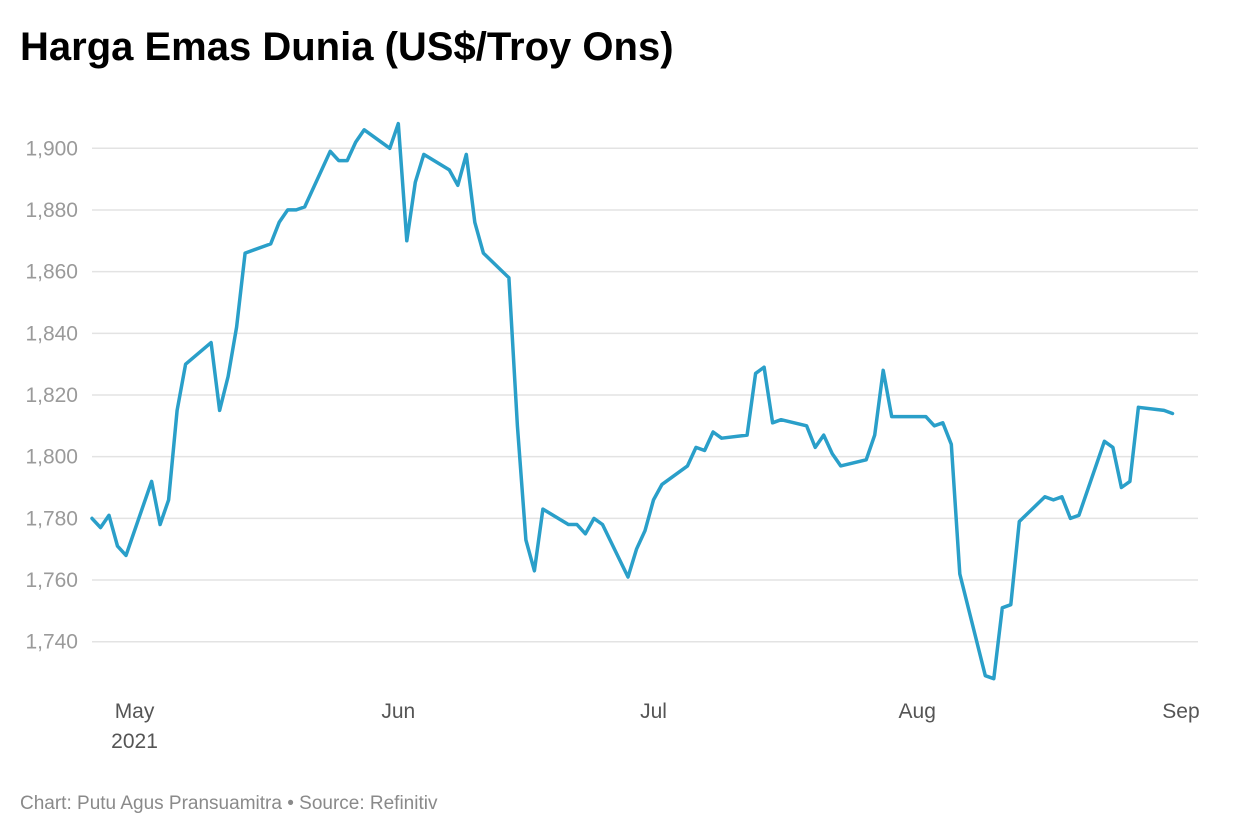 The height and width of the screenshot is (840, 1240). What do you see at coordinates (655, 726) in the screenshot?
I see `x-axis-labels: May 2021 Jun Jul Aug Sep` at bounding box center [655, 726].